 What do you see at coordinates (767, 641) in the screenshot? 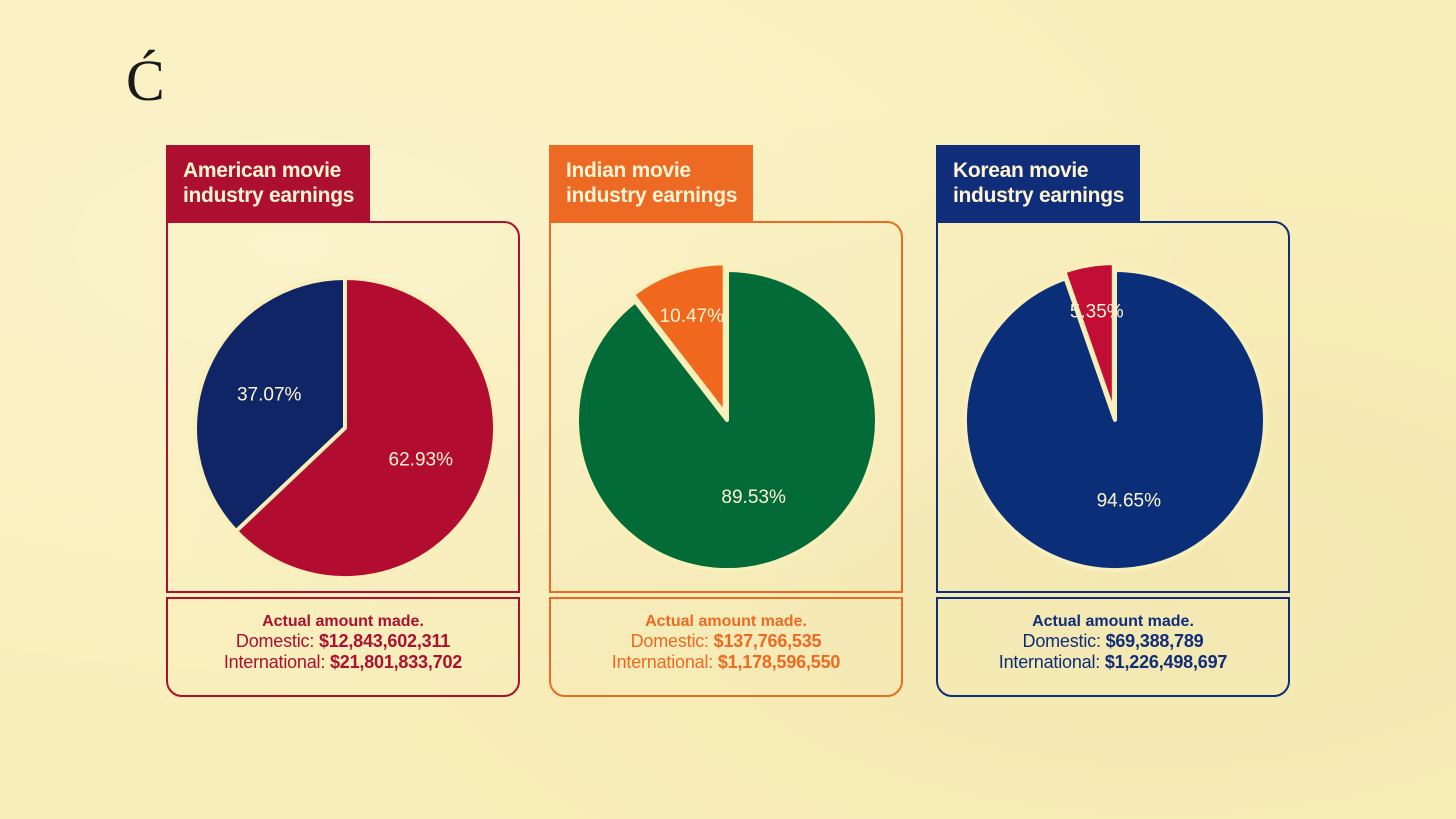
I see `domestic-value: $137,766,535` at bounding box center [767, 641].